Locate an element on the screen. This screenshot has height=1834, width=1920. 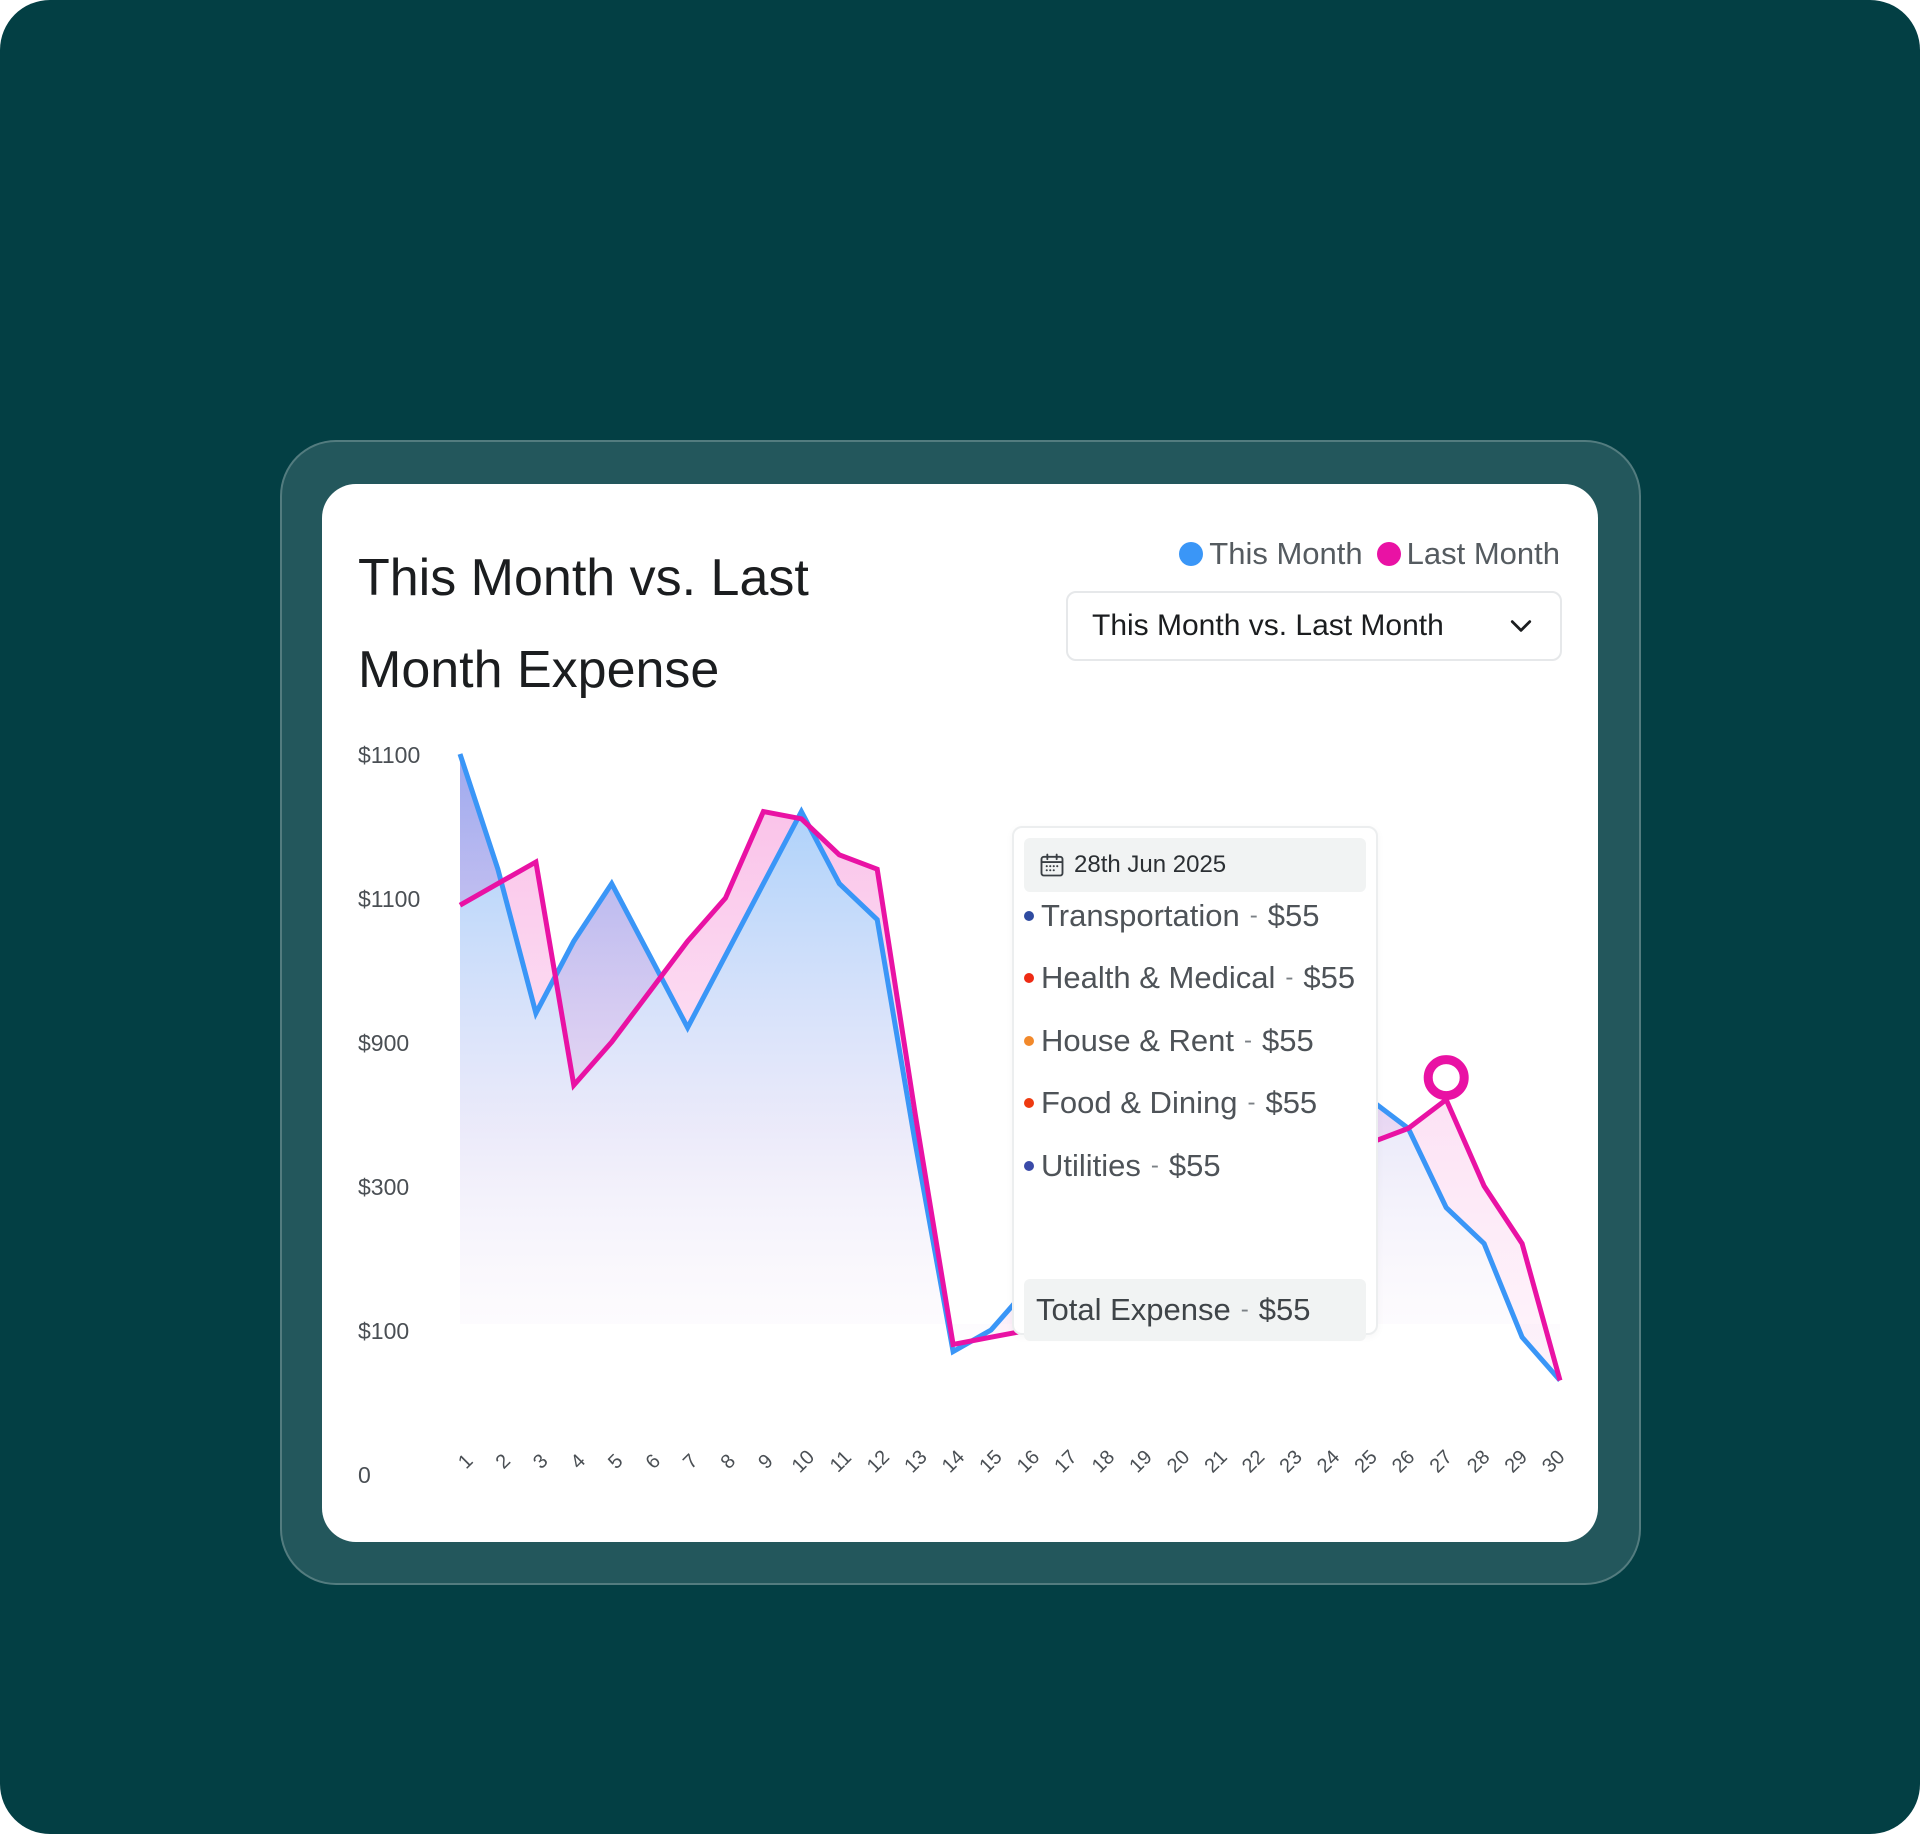
tooltip-total: Total Expense - $55 is located at coordinates (1195, 1310).